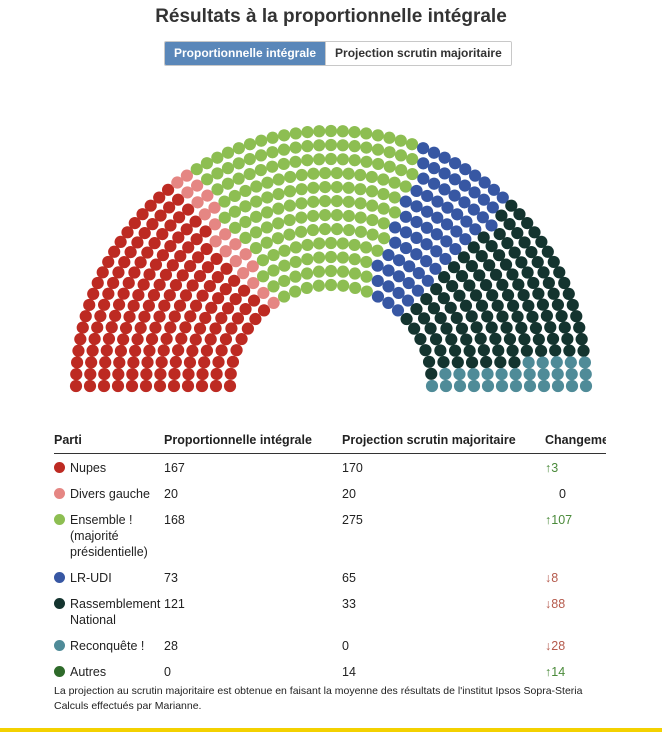 Image resolution: width=662 pixels, height=732 pixels. What do you see at coordinates (330, 577) in the screenshot?
I see `table-row: LR-UDI 73 65 ↓8` at bounding box center [330, 577].